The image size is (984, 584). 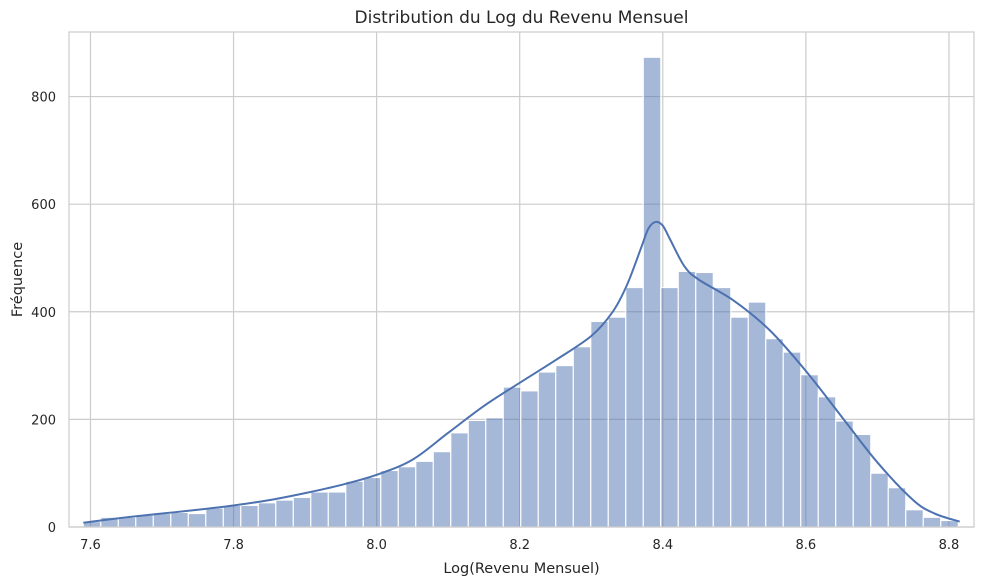 I want to click on y-tick-label: 800, so click(x=43, y=98).